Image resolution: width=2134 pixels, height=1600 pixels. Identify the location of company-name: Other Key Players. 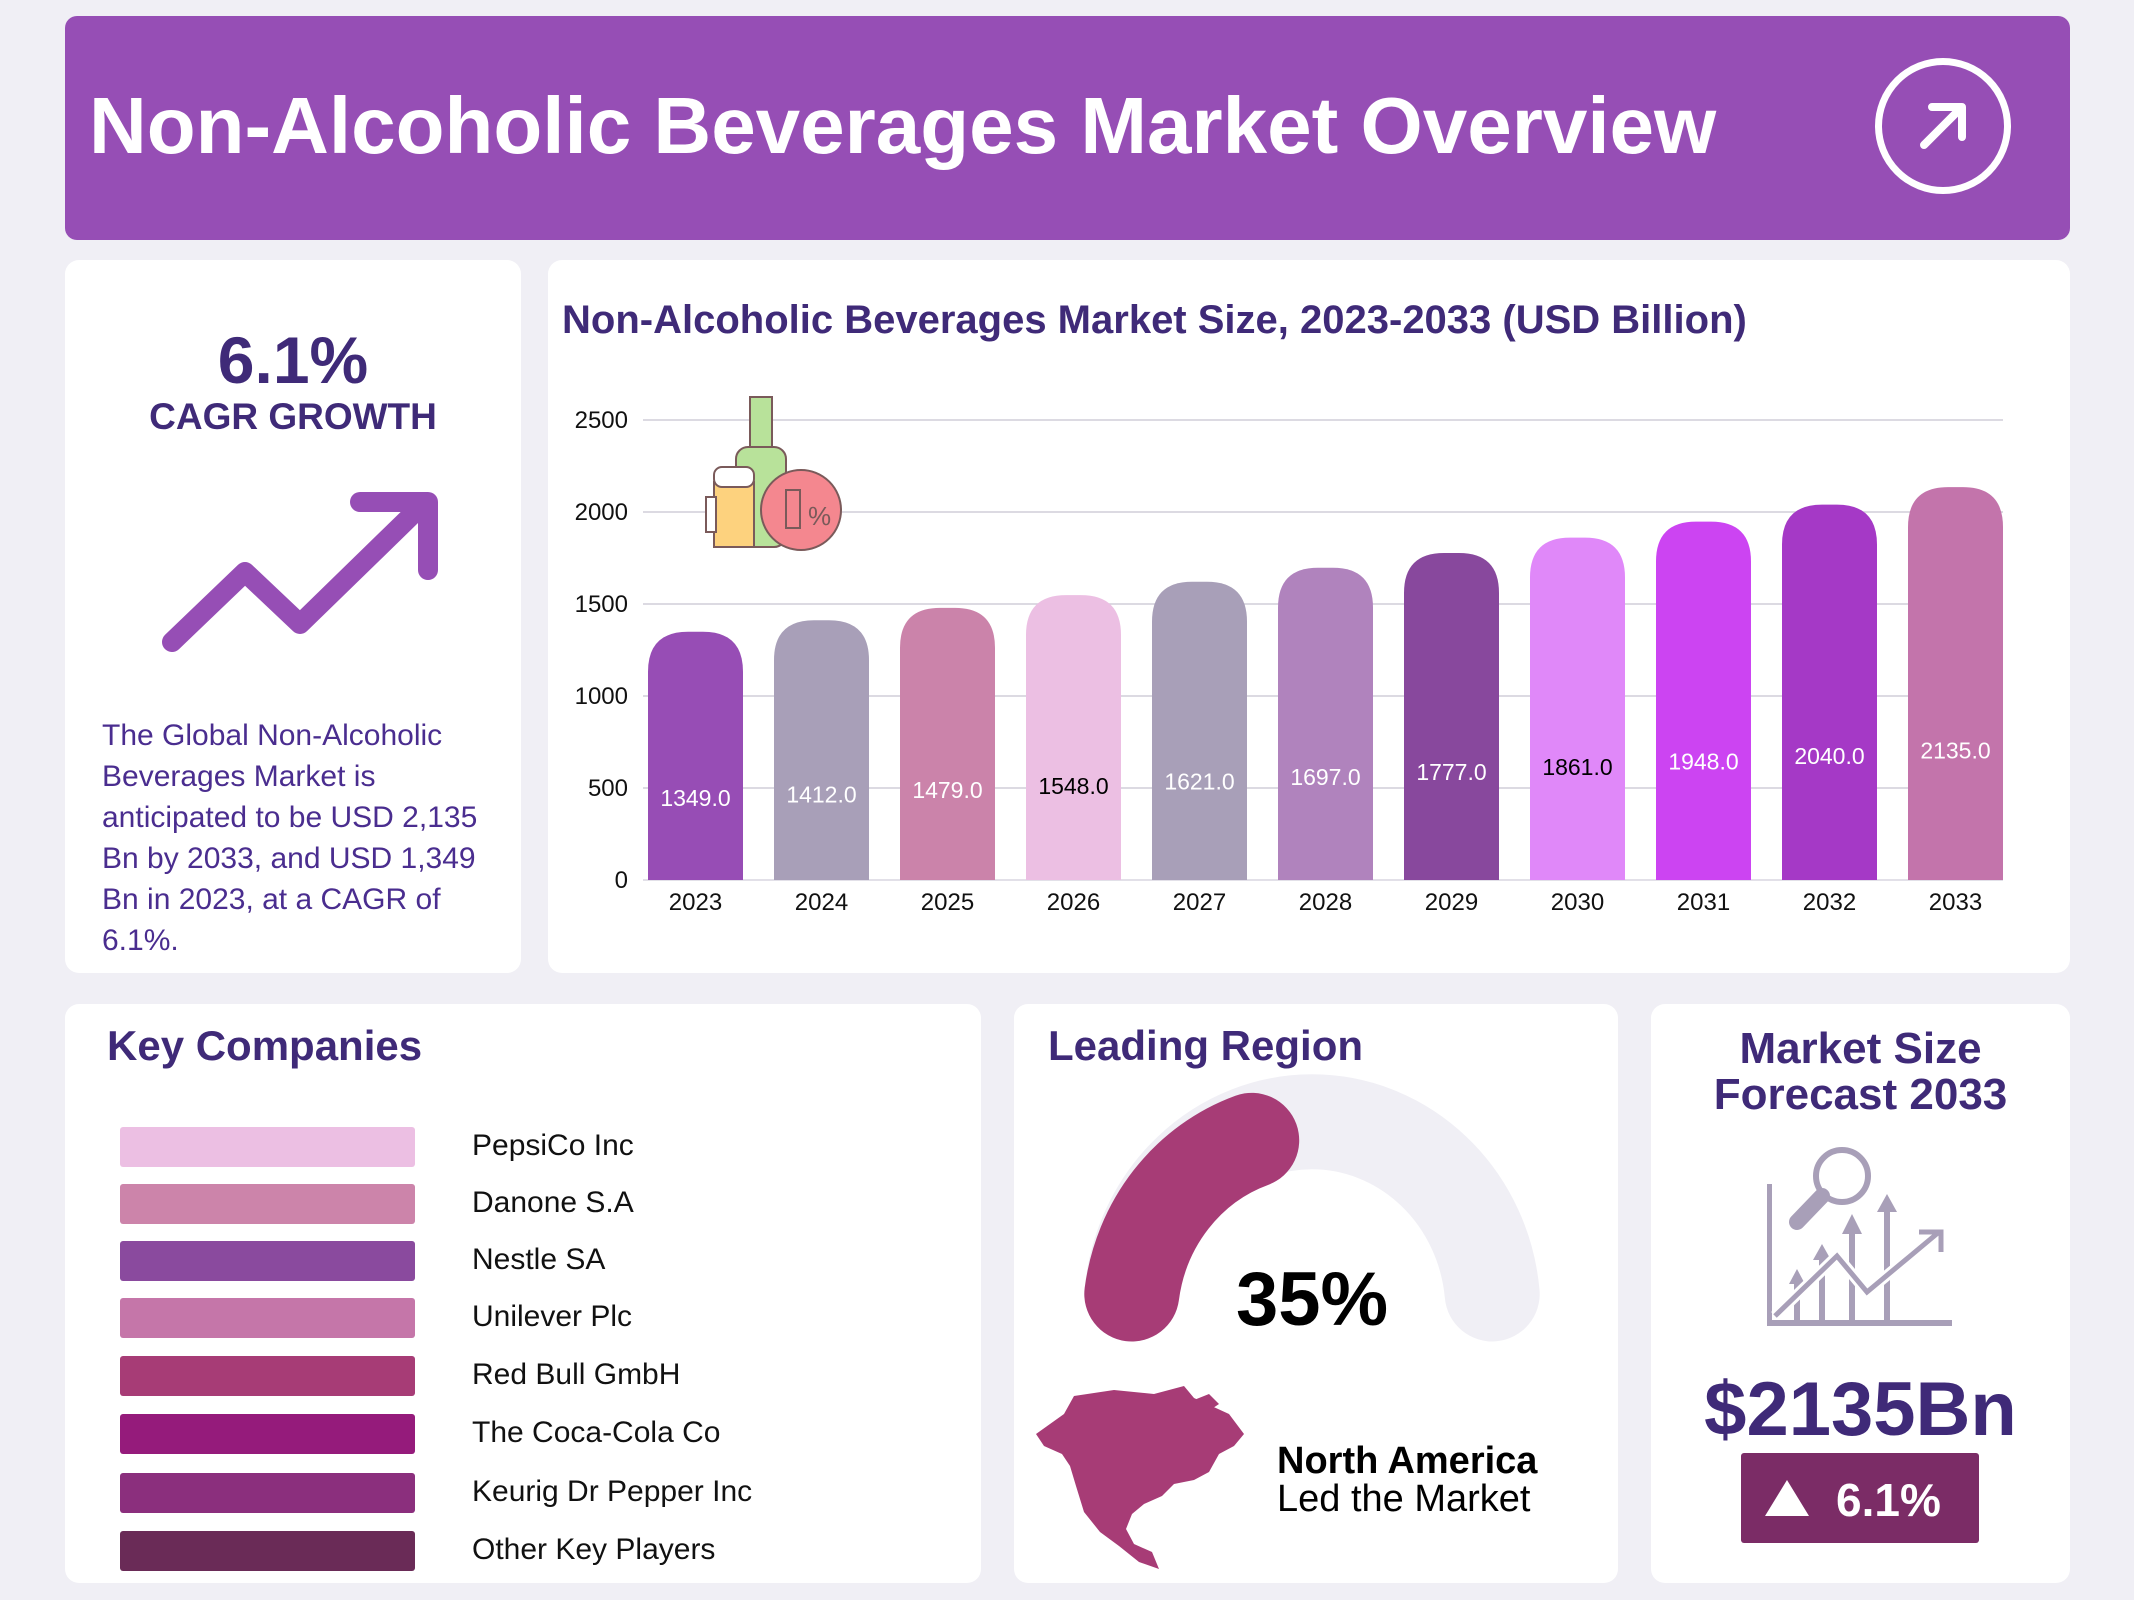
(594, 1549).